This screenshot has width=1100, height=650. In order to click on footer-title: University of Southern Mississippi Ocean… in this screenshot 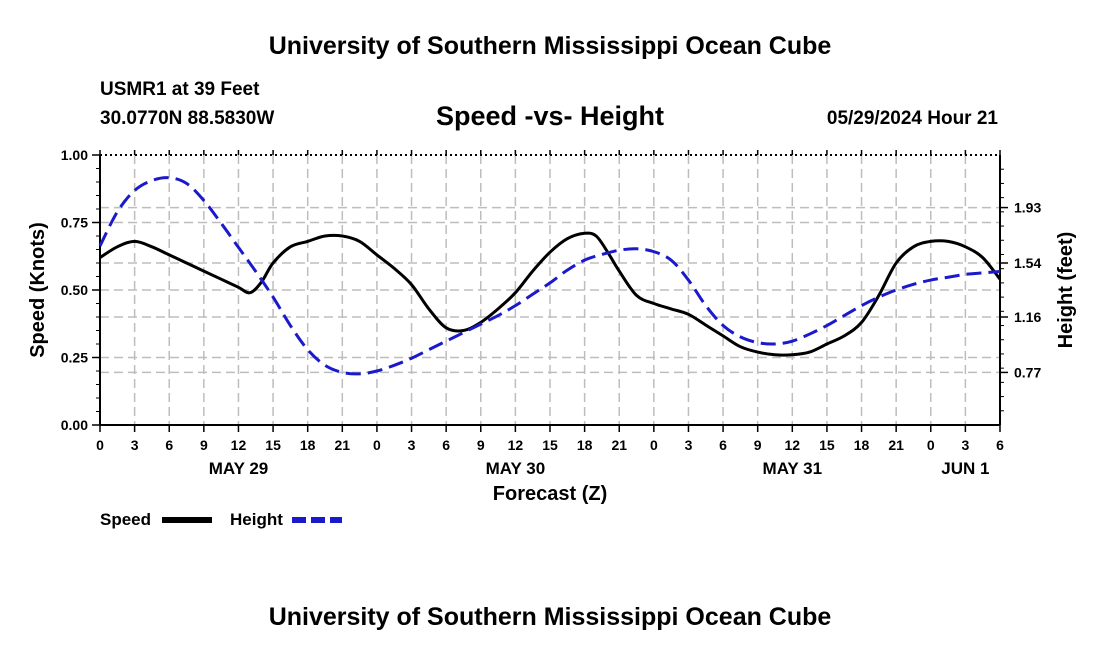, I will do `click(550, 617)`.